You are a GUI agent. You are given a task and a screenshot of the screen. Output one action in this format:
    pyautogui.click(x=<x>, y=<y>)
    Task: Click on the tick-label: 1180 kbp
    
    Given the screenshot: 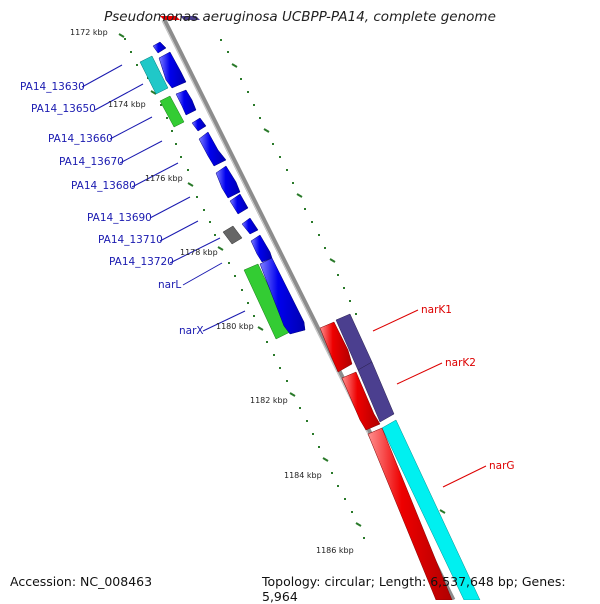 What is the action you would take?
    pyautogui.click(x=235, y=326)
    